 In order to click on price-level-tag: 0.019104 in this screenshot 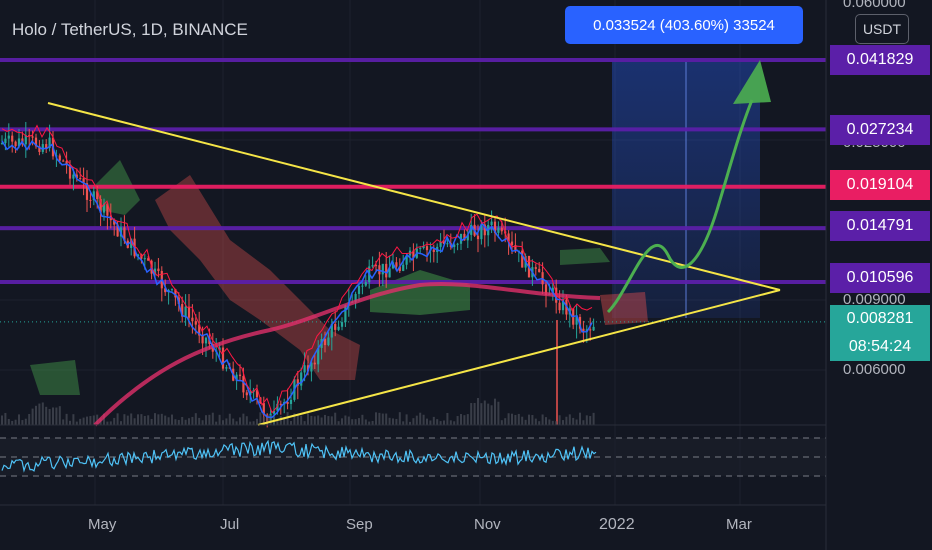, I will do `click(880, 185)`.